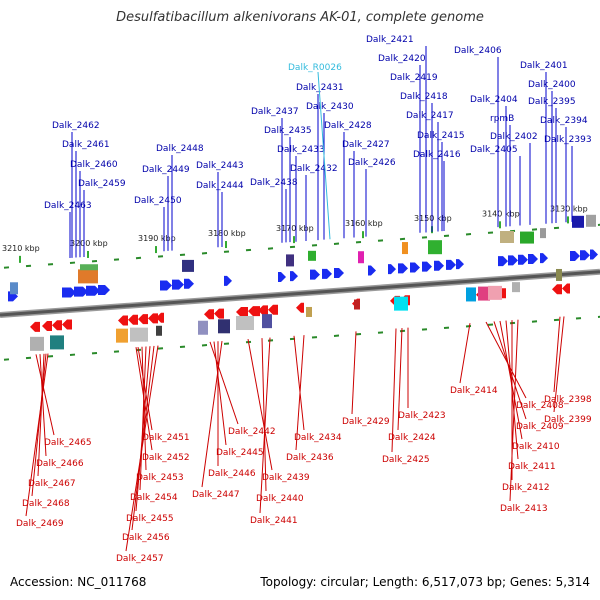 Image resolution: width=600 pixels, height=600 pixels. I want to click on reverse-gene-label: Dalk_2440, so click(280, 499).